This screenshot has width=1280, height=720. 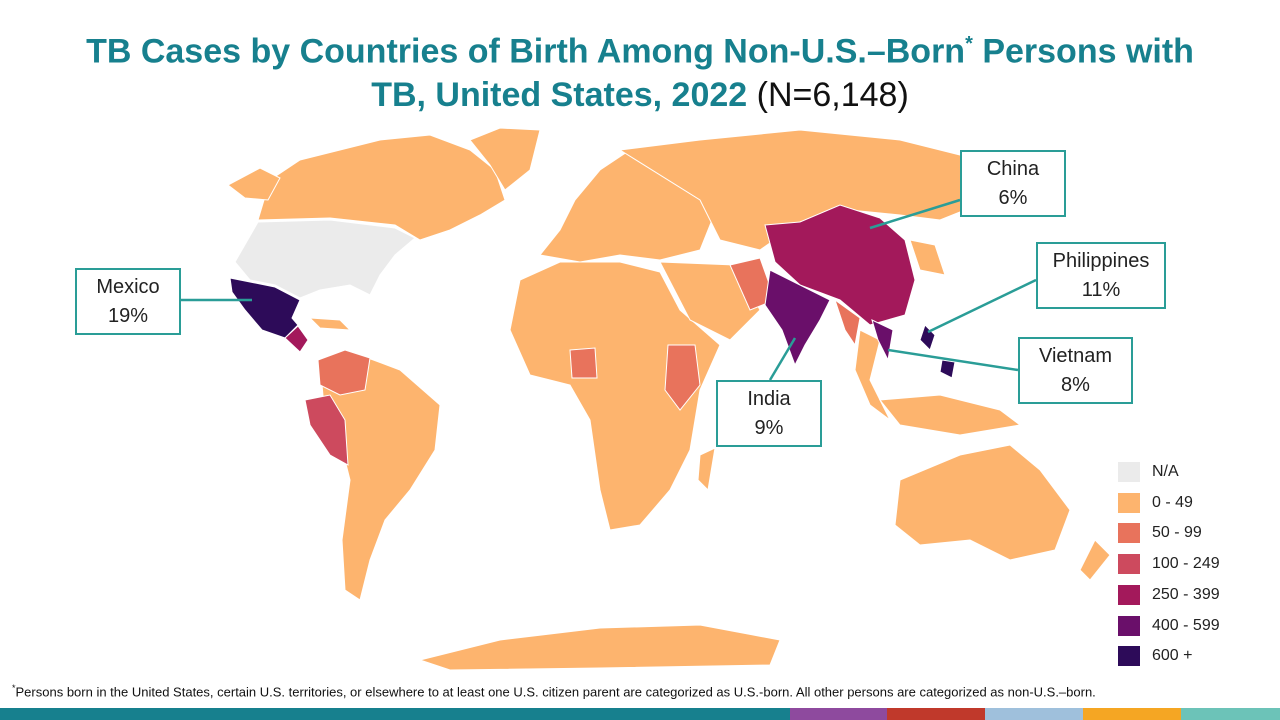 I want to click on callout: China 6%, so click(x=1013, y=183).